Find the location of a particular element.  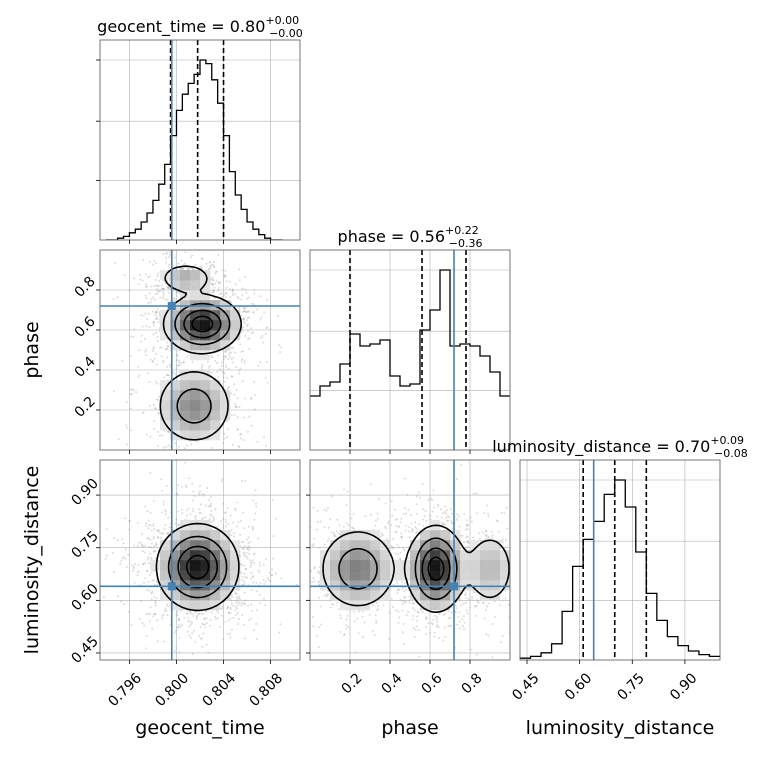

title-value: luminosity_distance = 0.70 is located at coordinates (601, 447).